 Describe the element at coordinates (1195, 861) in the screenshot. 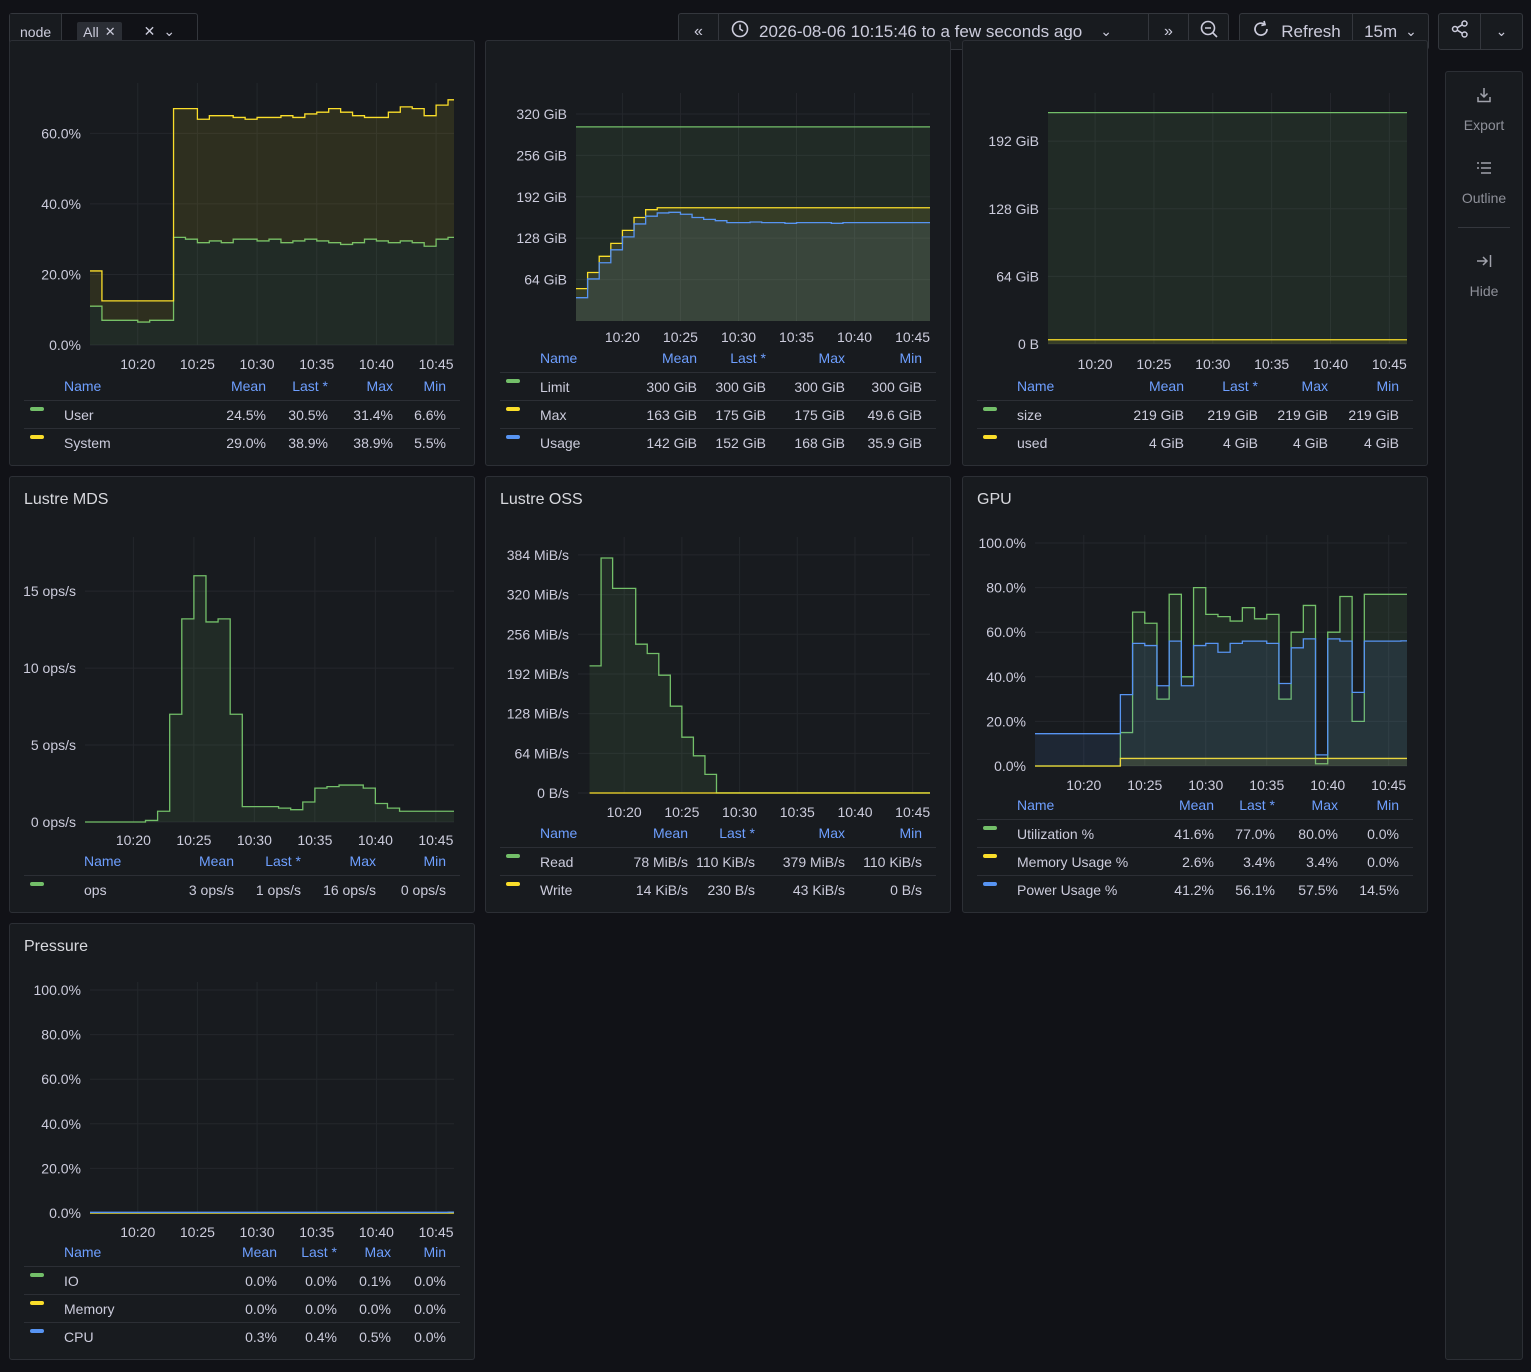

I see `legend-row: Memory Usage % 2.6% 3.4% 3.4% 0.0%` at that location.